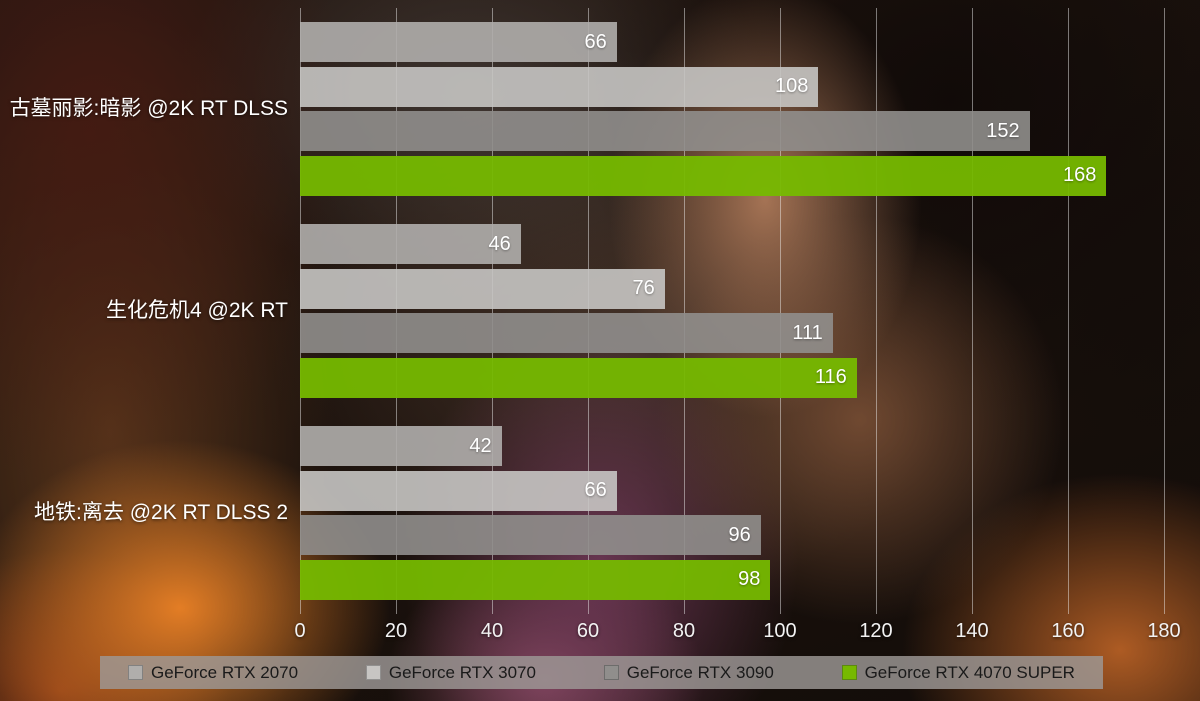 The height and width of the screenshot is (701, 1200). What do you see at coordinates (458, 490) in the screenshot?
I see `bar-geforce-rtx-3070-2: 66` at bounding box center [458, 490].